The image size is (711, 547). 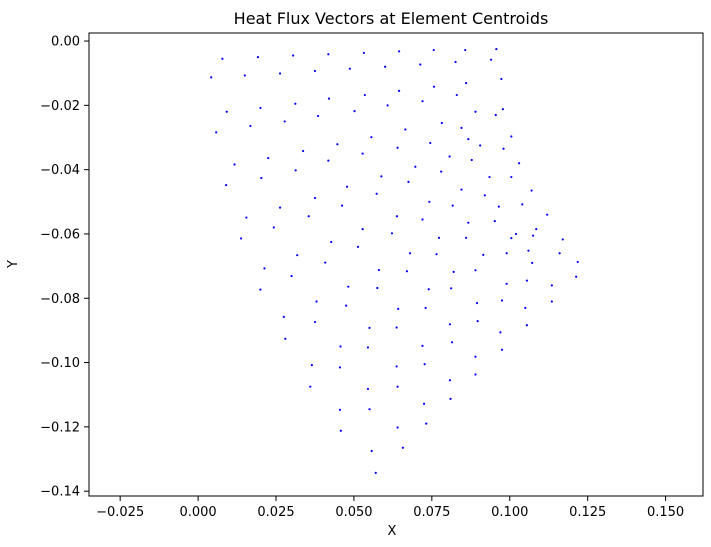 What do you see at coordinates (60, 427) in the screenshot?
I see `y-tick-label: −0.12` at bounding box center [60, 427].